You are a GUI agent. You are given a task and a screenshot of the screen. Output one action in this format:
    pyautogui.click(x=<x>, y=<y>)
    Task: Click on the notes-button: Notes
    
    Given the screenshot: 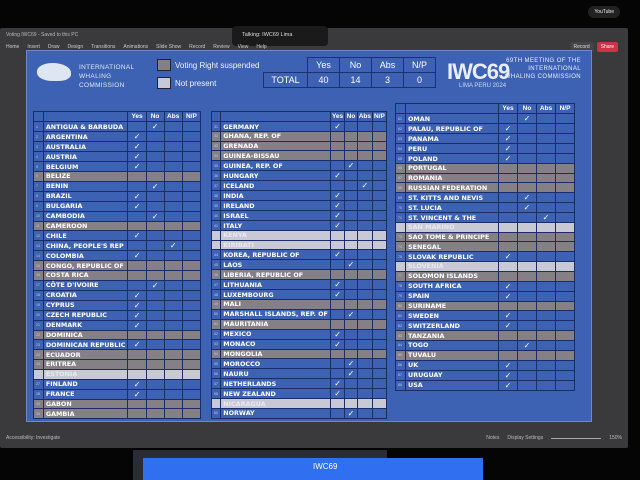 What is the action you would take?
    pyautogui.click(x=493, y=438)
    